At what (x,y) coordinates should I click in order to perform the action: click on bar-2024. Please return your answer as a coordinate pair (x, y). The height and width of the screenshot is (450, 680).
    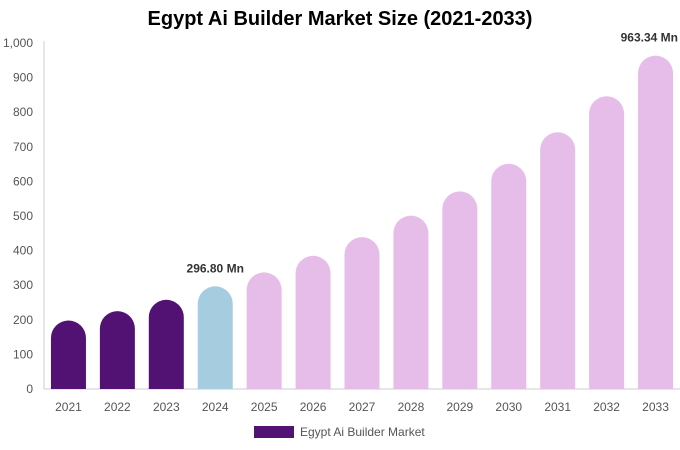
    Looking at the image, I should click on (215, 337).